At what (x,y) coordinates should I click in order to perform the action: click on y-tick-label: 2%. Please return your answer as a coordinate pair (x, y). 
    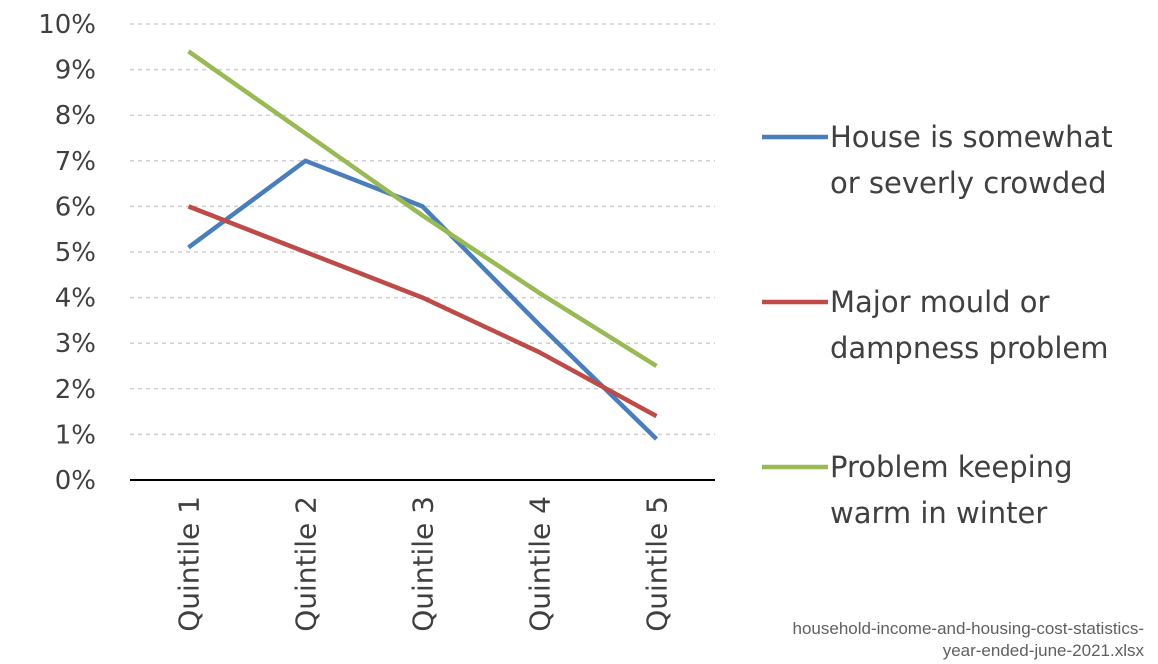
    Looking at the image, I should click on (75, 390).